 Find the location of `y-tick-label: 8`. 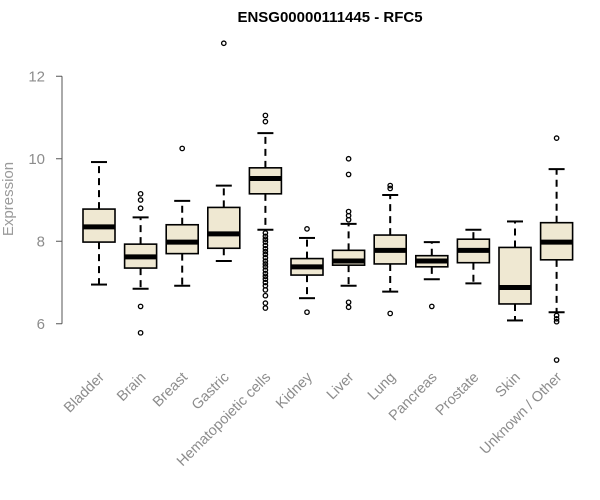

y-tick-label: 8 is located at coordinates (41, 241).